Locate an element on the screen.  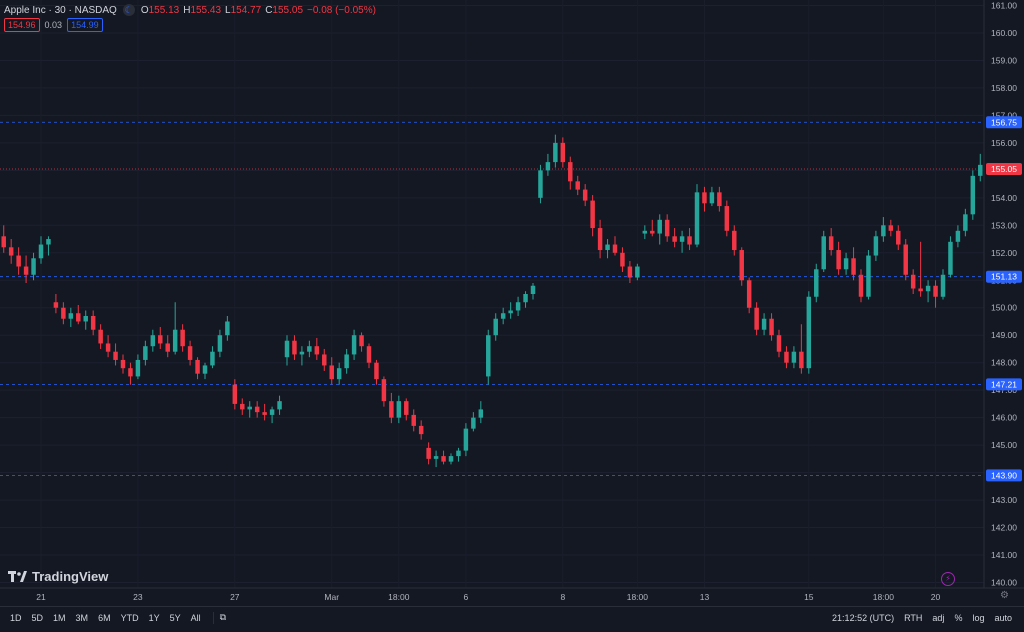
sell-button: 154.96 is located at coordinates (22, 25).